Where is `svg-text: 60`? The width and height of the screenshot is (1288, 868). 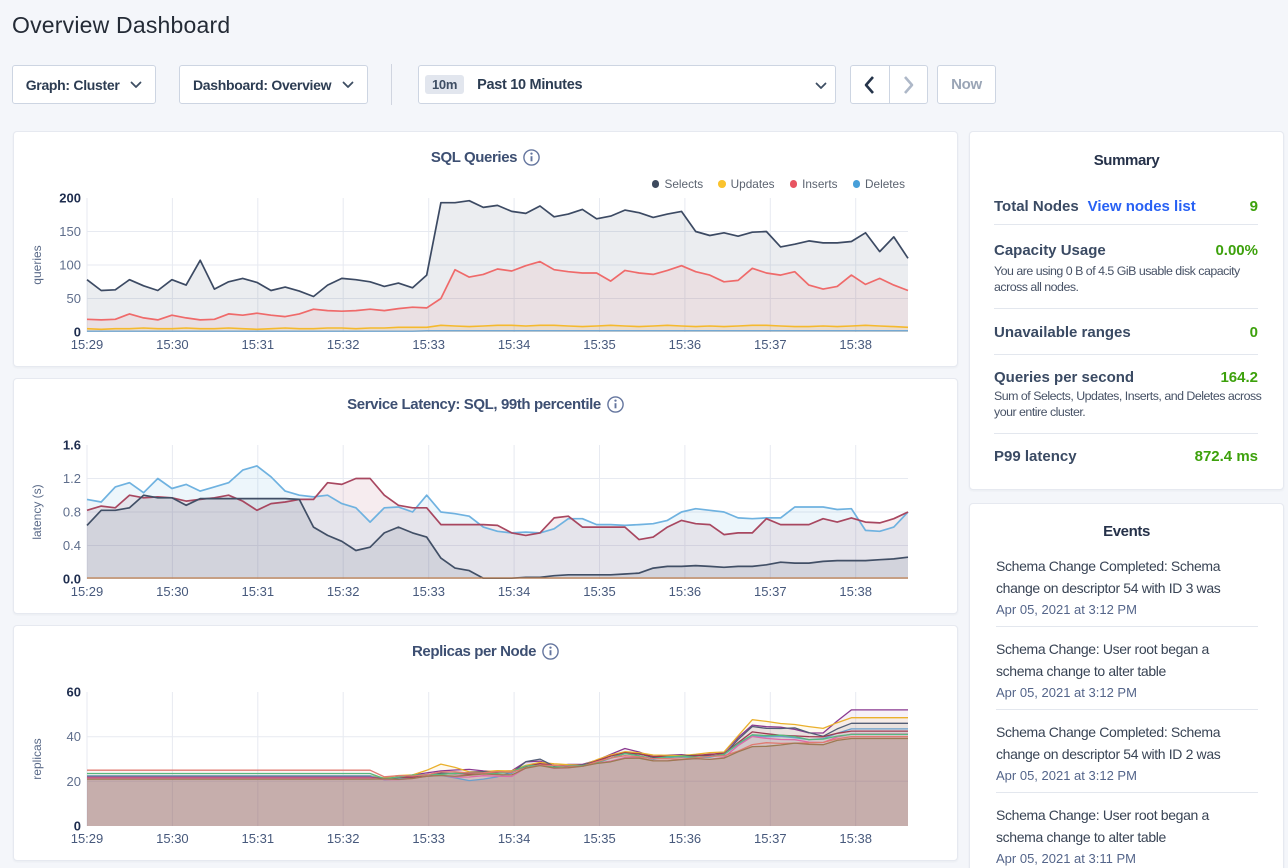
svg-text: 60 is located at coordinates (74, 692).